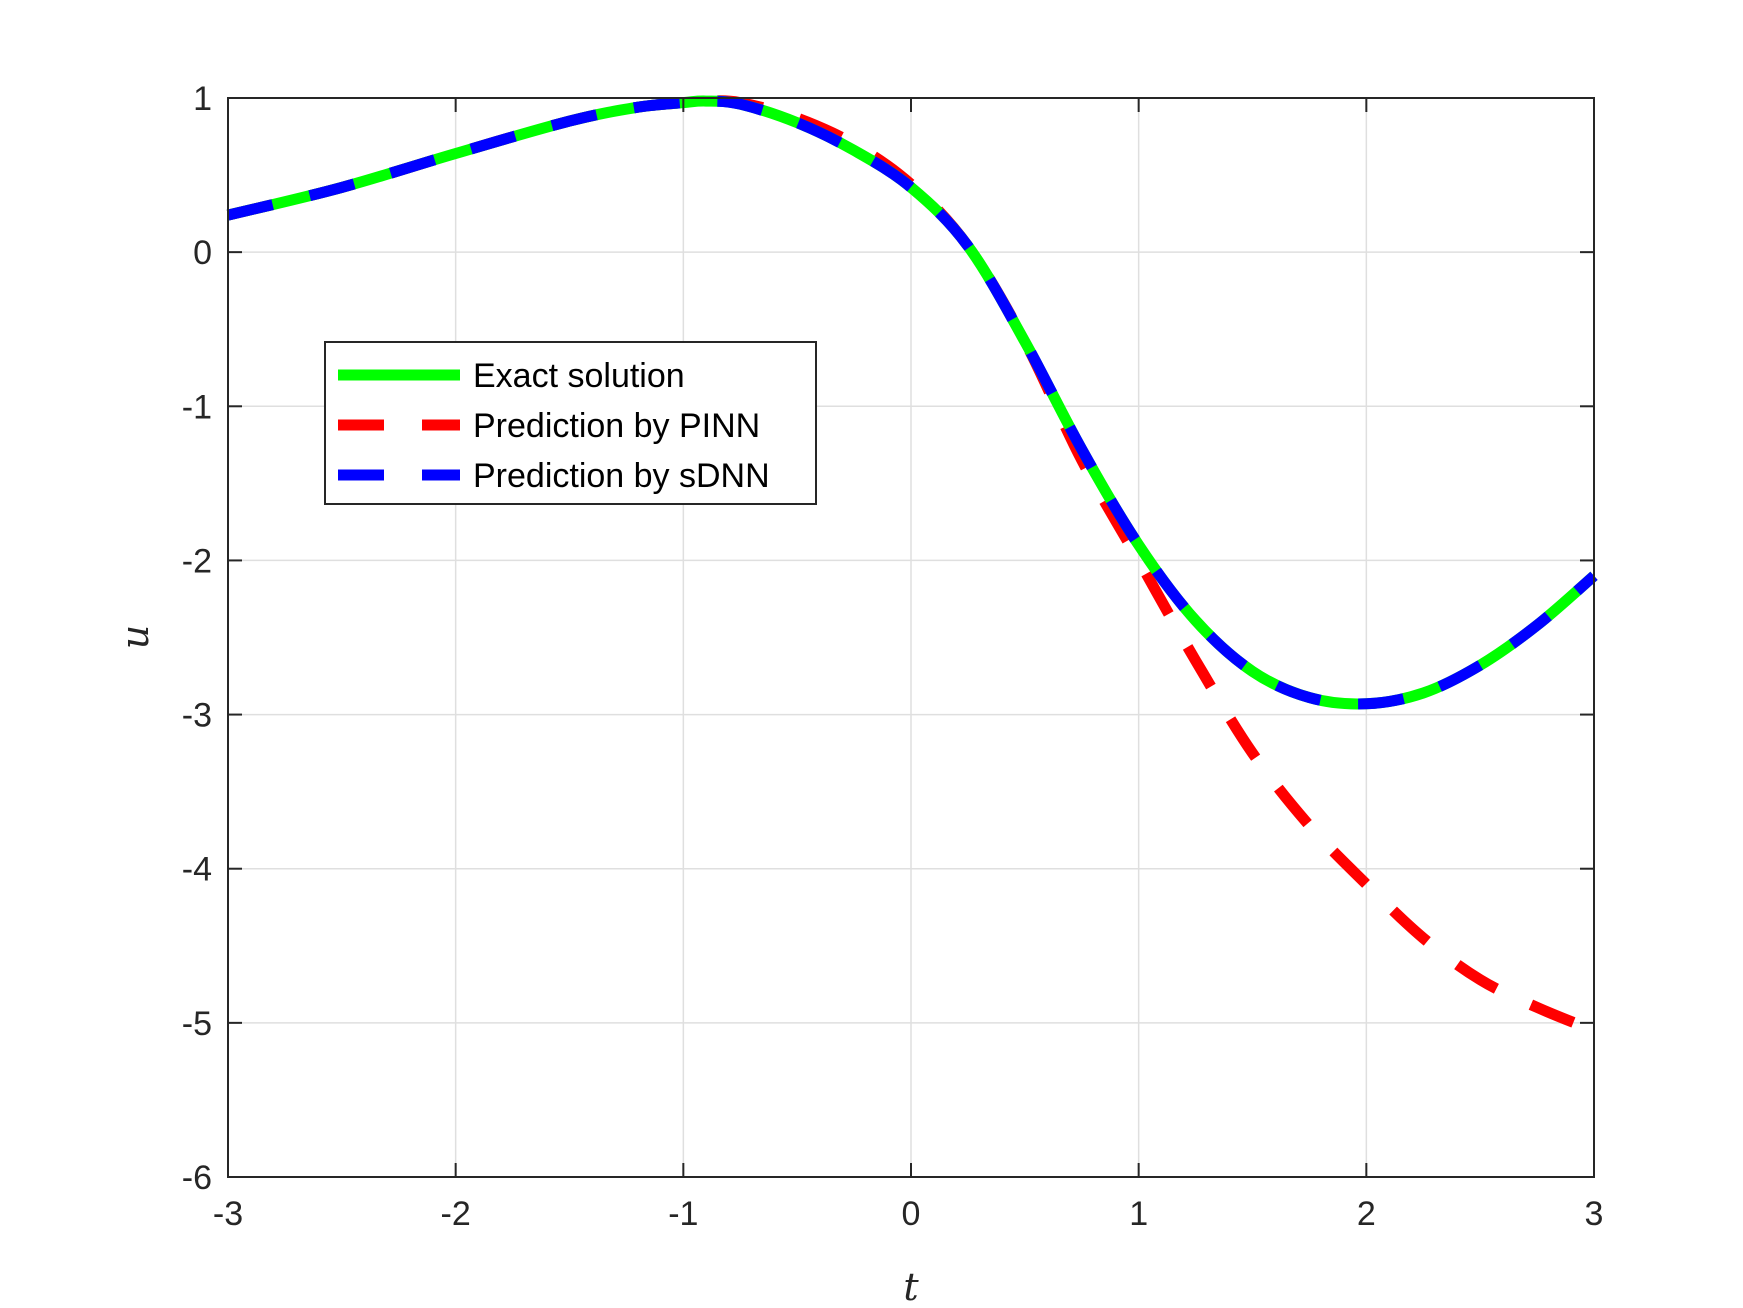 The image size is (1743, 1308). Describe the element at coordinates (202, 99) in the screenshot. I see `y-tick-label: 1` at that location.